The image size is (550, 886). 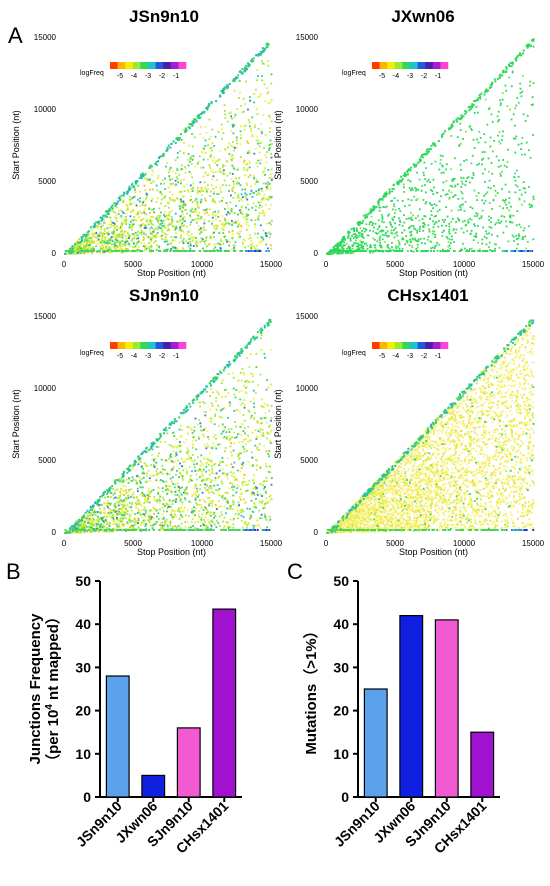 What do you see at coordinates (45, 109) in the screenshot?
I see `y-tick-label: 10000` at bounding box center [45, 109].